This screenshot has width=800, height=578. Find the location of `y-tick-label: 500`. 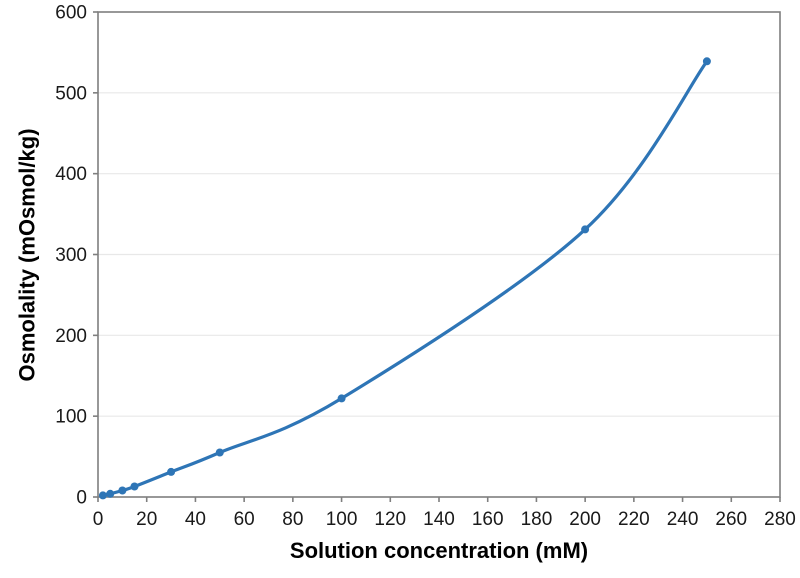

y-tick-label: 500 is located at coordinates (71, 93).